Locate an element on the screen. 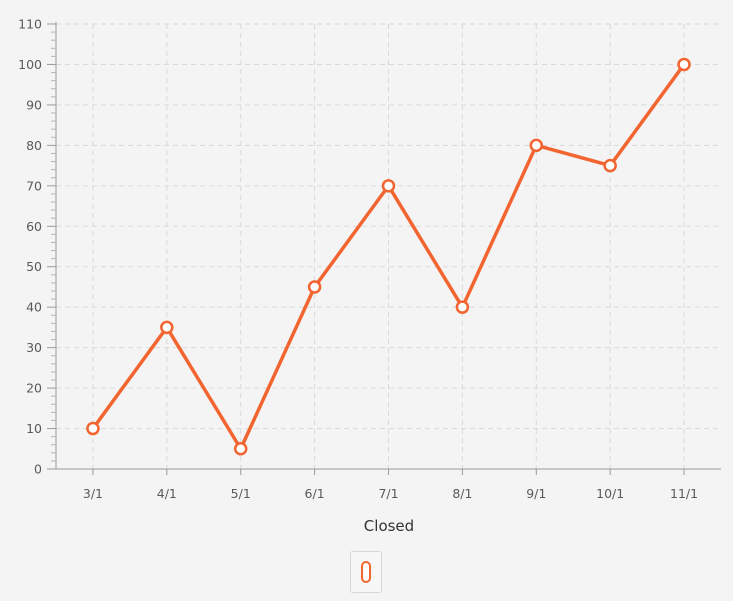 This screenshot has width=733, height=601. y-tick-label: 20 is located at coordinates (34, 388).